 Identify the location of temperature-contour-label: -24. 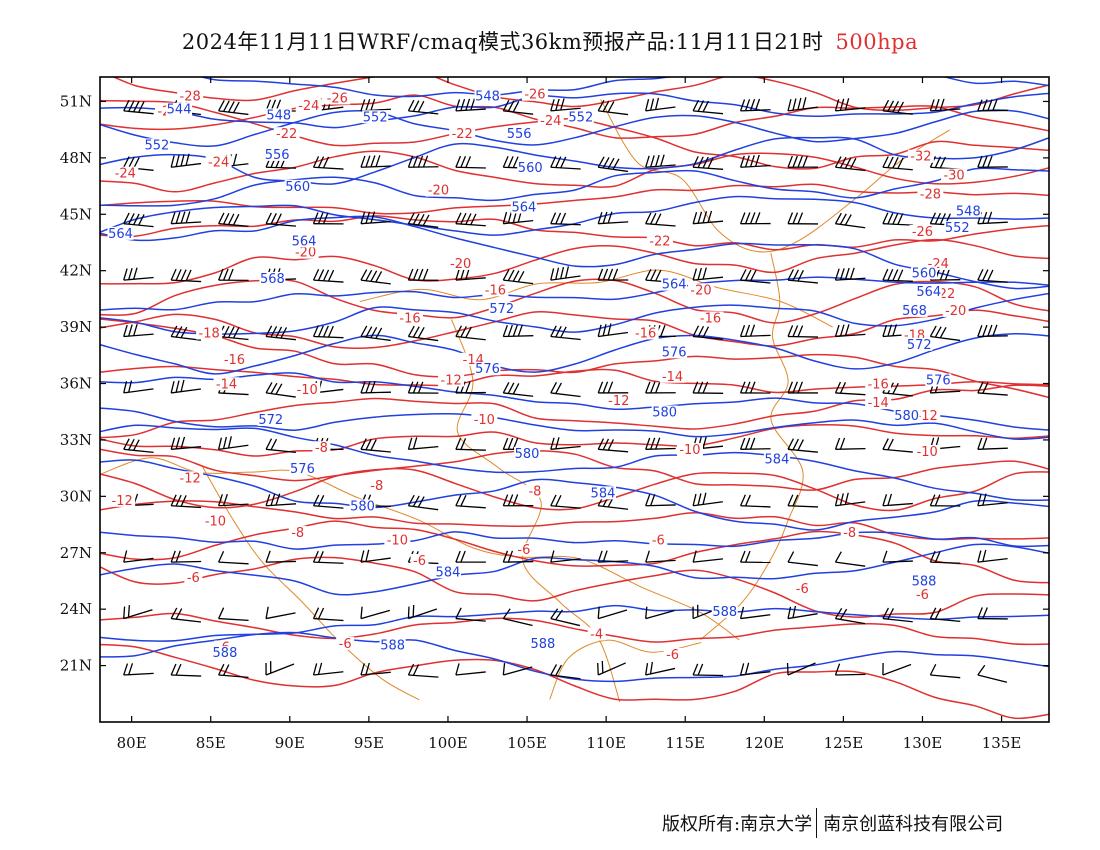
(125, 174).